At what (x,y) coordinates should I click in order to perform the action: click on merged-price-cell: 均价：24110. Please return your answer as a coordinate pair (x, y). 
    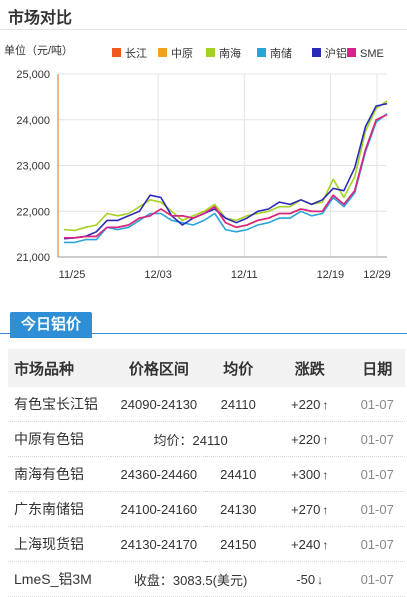
    Looking at the image, I should click on (190, 439).